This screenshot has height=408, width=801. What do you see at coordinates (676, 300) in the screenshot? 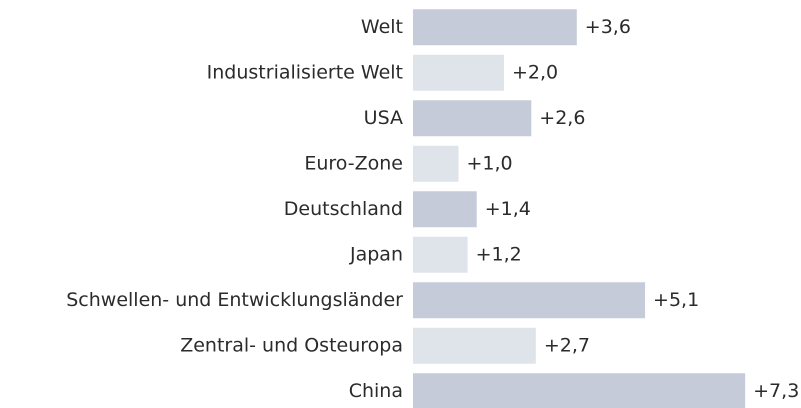
I see `value-label: +5,1` at bounding box center [676, 300].